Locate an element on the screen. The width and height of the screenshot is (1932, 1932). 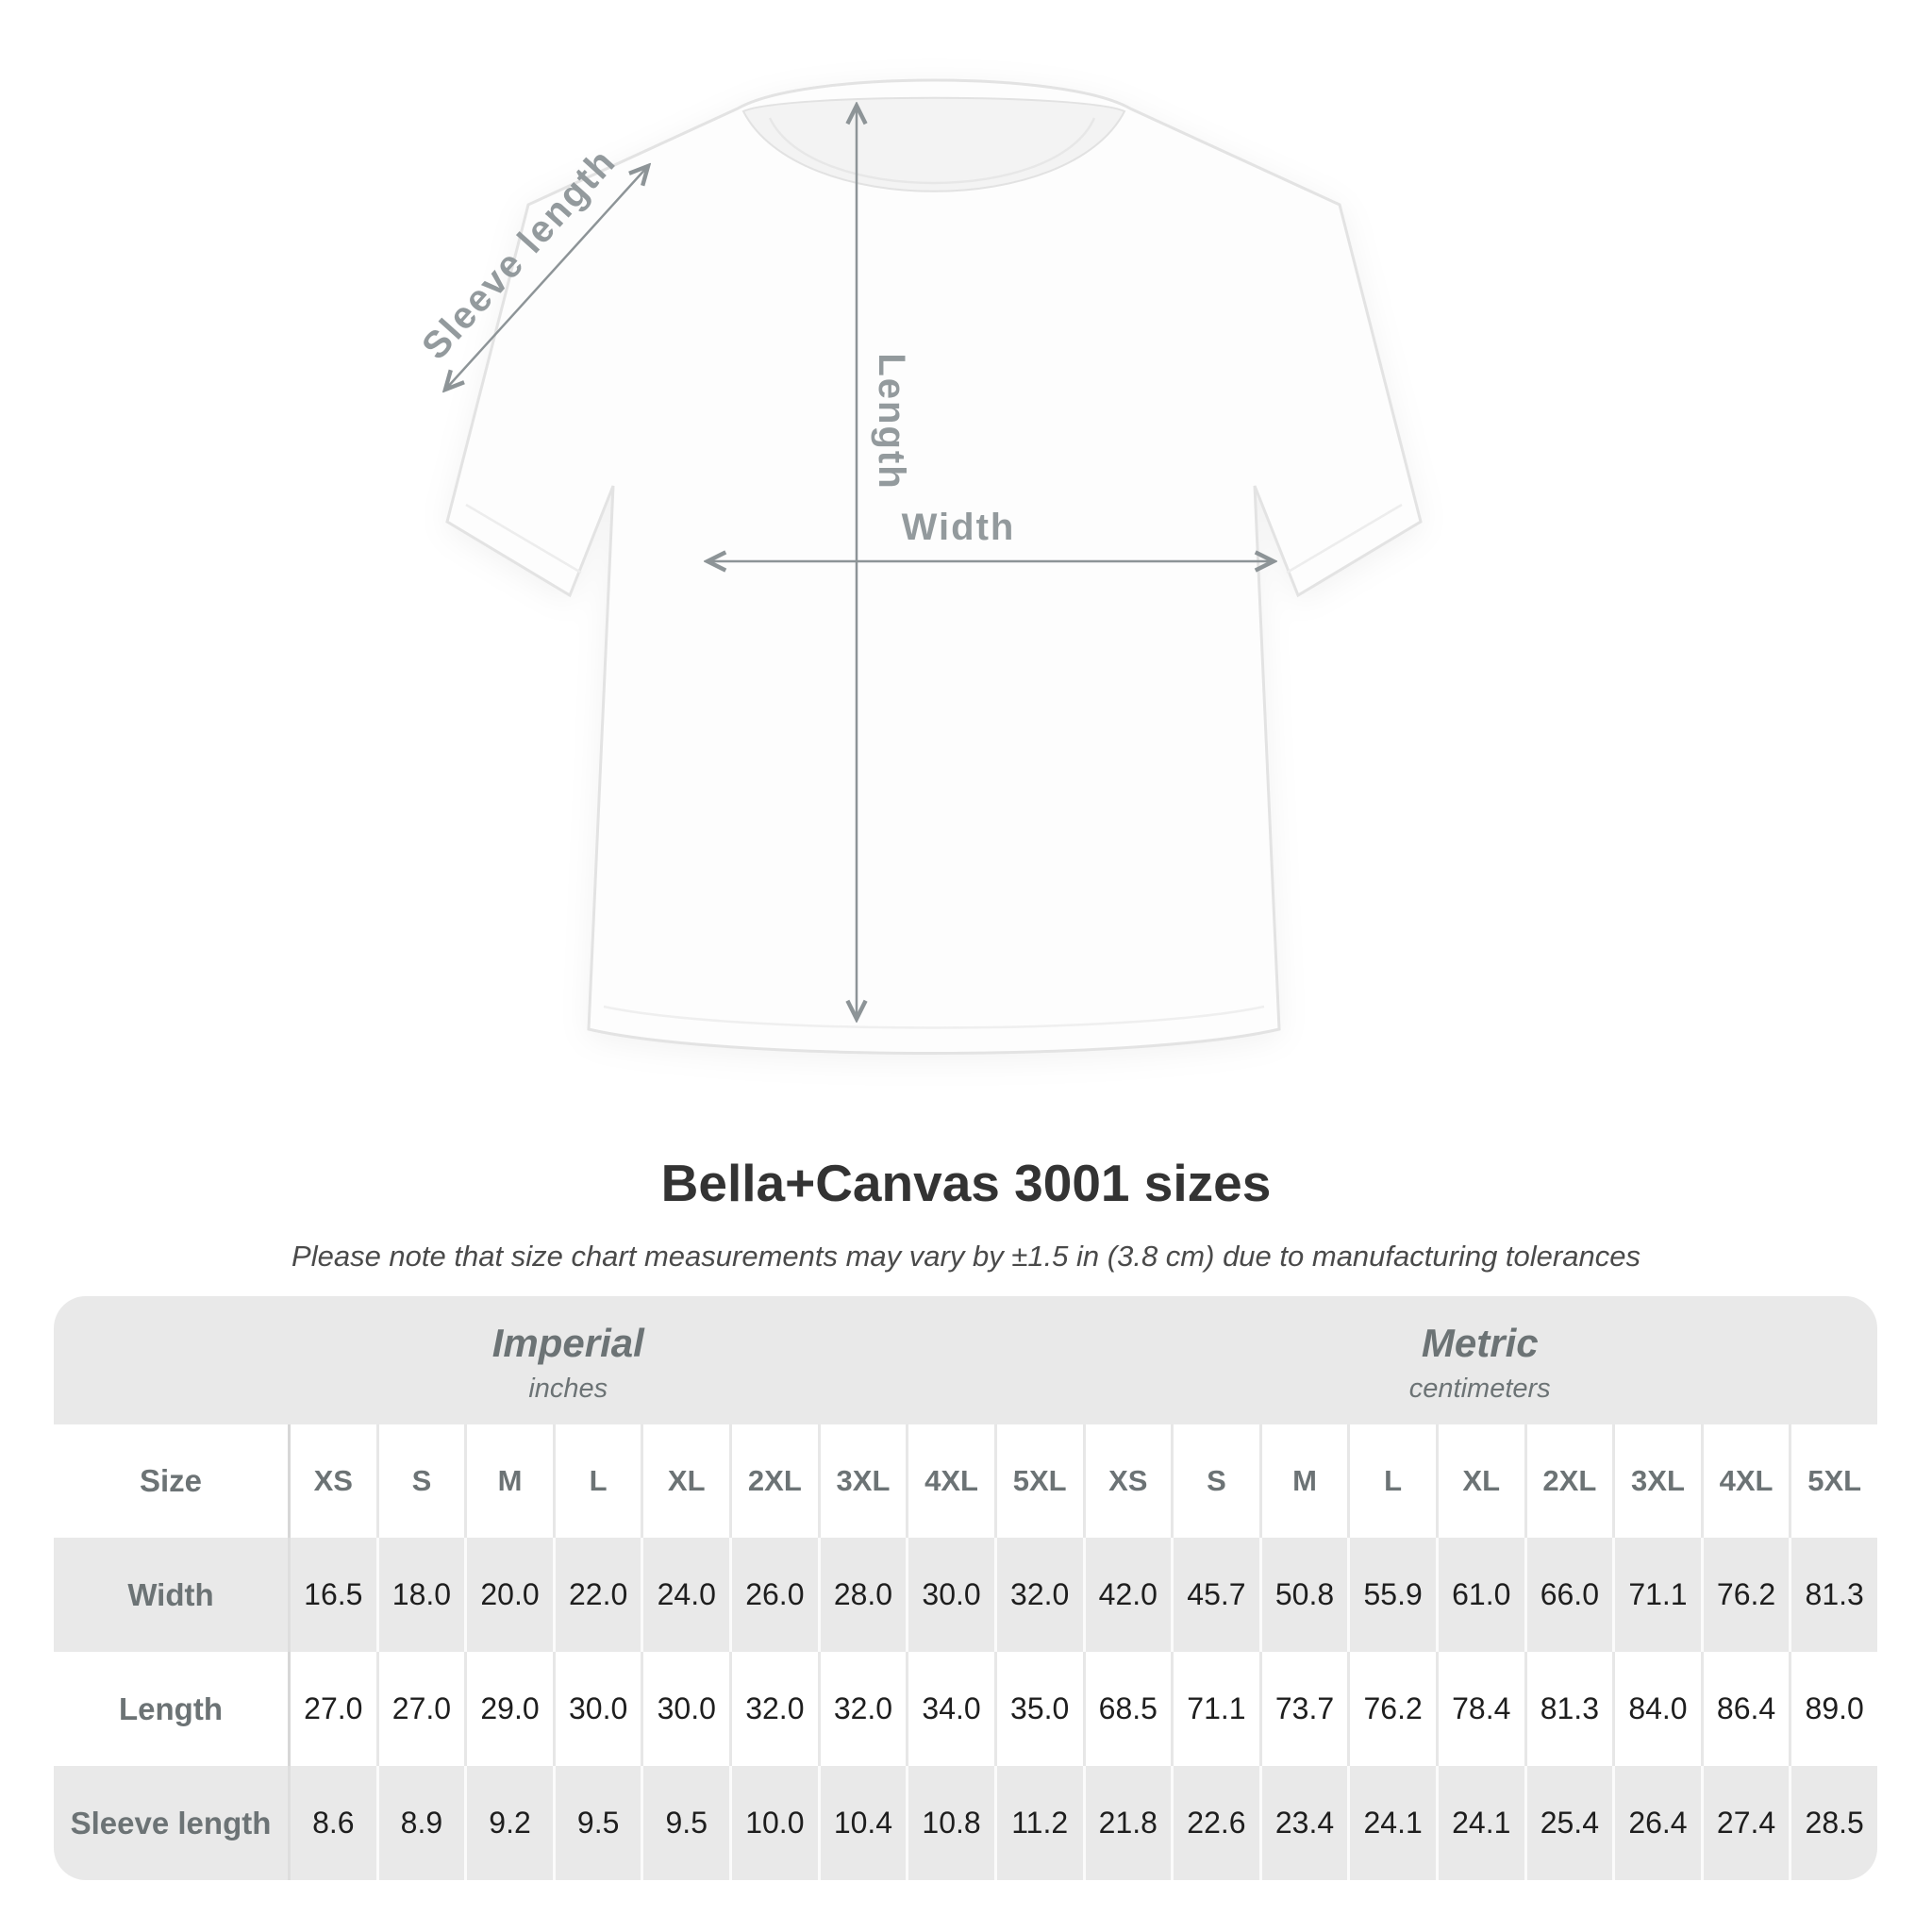
tshirt-collar-rib is located at coordinates (932, 151).